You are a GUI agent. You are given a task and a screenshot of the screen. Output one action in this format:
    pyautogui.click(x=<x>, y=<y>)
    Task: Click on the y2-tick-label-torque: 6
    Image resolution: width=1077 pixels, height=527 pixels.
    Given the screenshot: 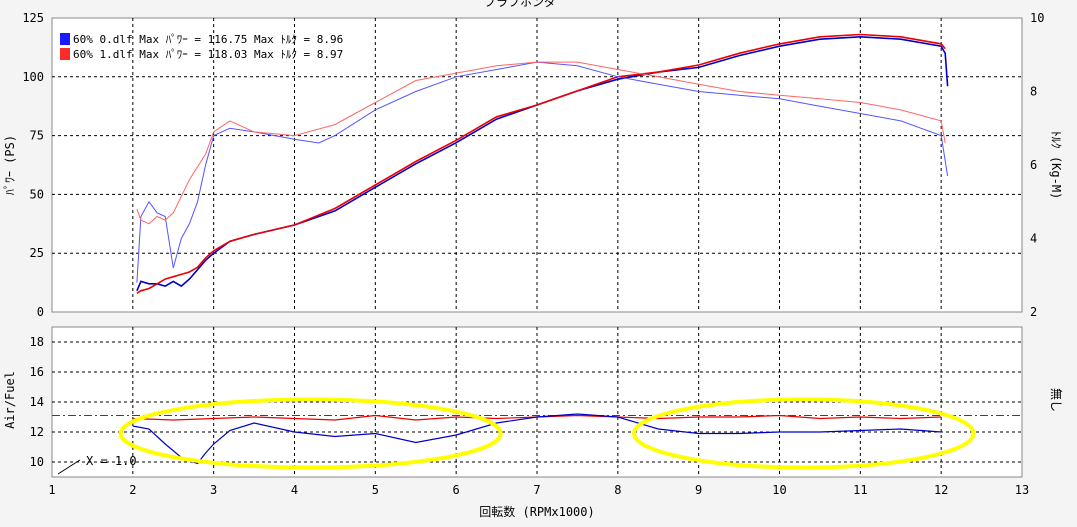 What is the action you would take?
    pyautogui.click(x=1033, y=165)
    